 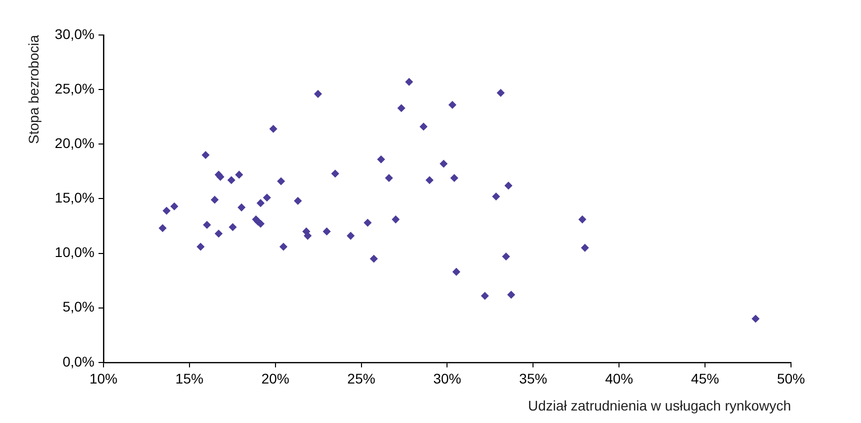 What do you see at coordinates (74, 252) in the screenshot?
I see `y-tick-label: 10,0%` at bounding box center [74, 252].